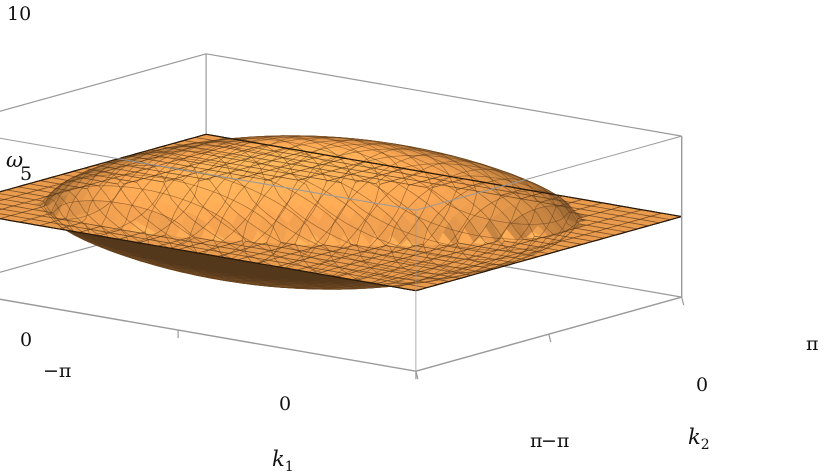 This screenshot has width=830, height=473. I want to click on z-tick-label-10: 10, so click(19, 14).